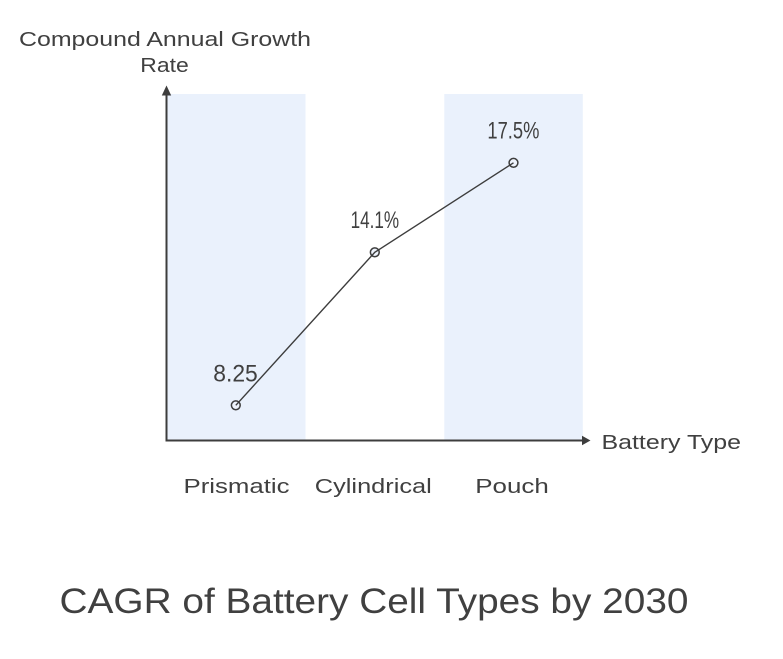  Describe the element at coordinates (165, 40) in the screenshot. I see `svg-text: Compound Annual Growth` at that location.